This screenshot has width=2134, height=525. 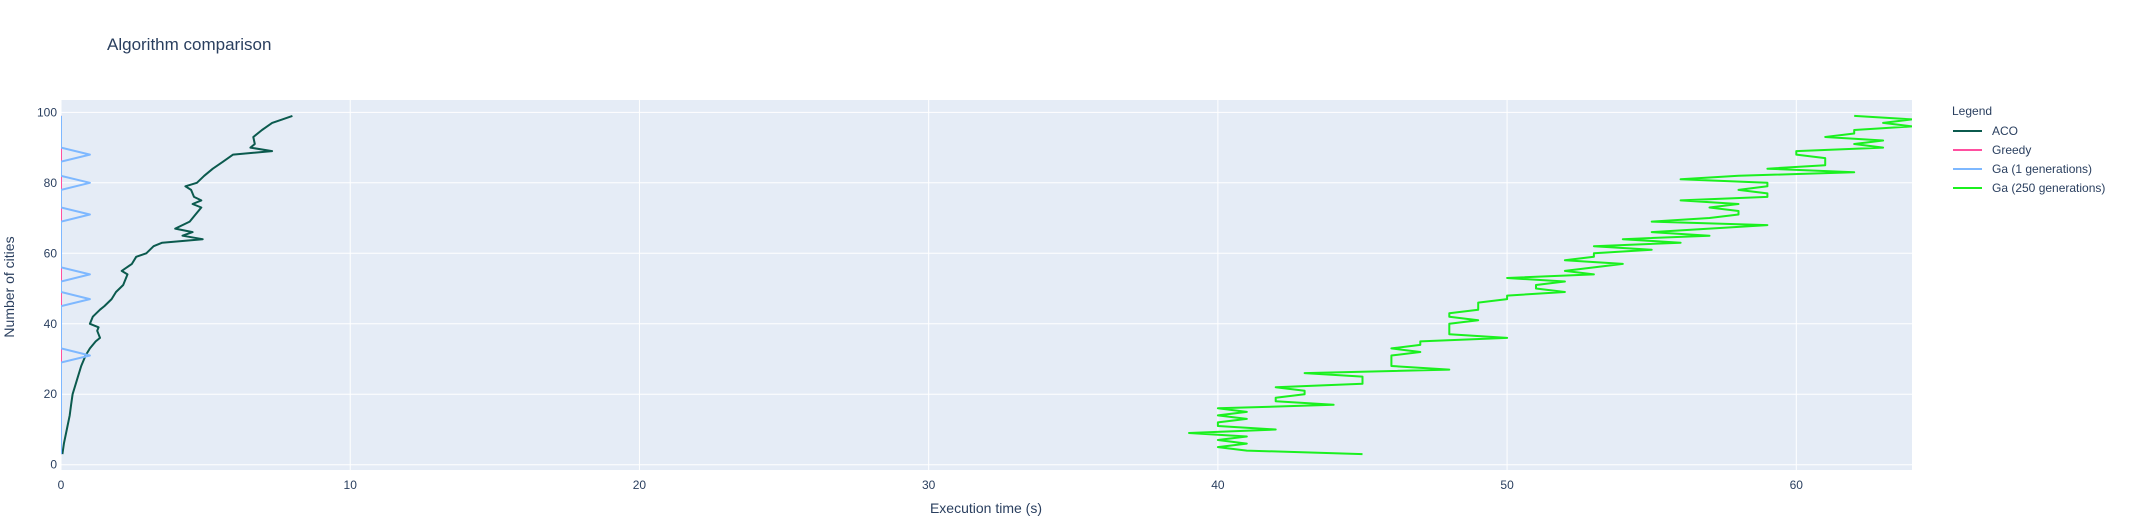 I want to click on y-axis-ticks: 0 20 40 60 80 100, so click(x=47, y=288).